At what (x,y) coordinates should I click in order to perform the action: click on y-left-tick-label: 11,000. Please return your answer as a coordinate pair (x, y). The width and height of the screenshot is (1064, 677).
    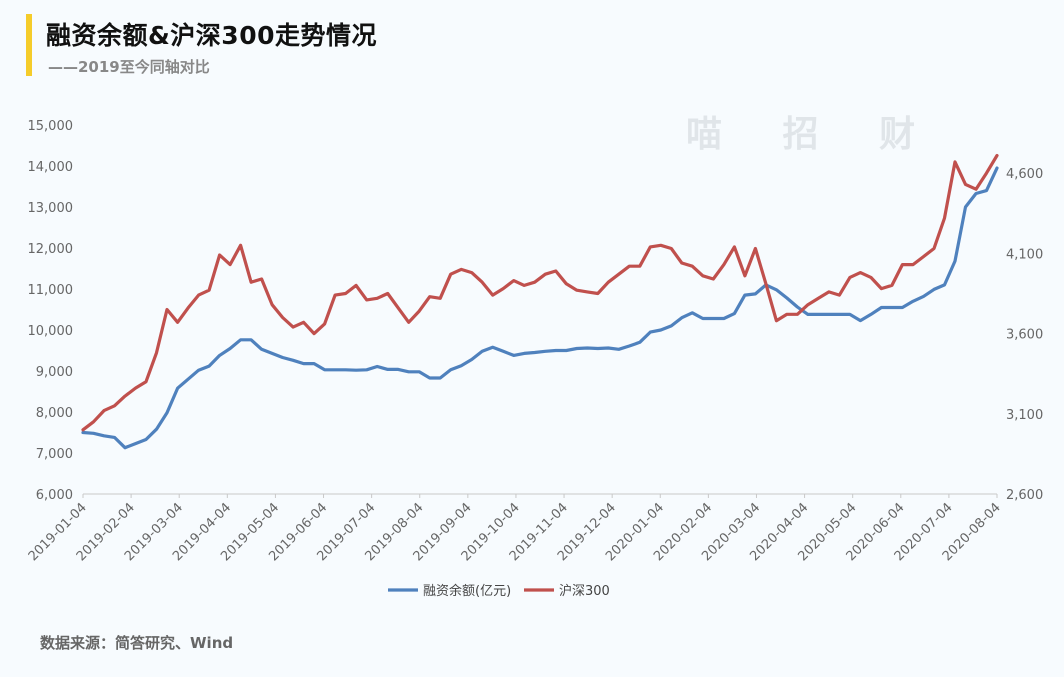
    Looking at the image, I should click on (51, 290).